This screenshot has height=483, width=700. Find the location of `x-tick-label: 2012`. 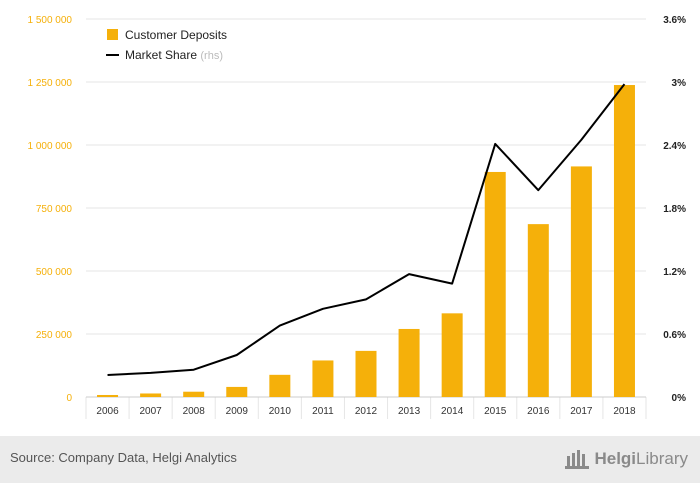

x-tick-label: 2012 is located at coordinates (366, 411).